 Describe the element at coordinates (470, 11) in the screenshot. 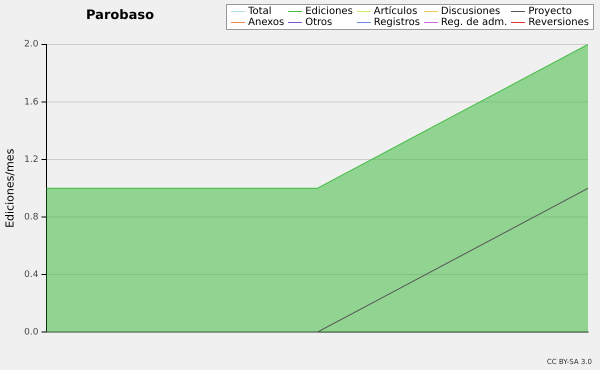

I see `legend-label: Discusiones` at that location.